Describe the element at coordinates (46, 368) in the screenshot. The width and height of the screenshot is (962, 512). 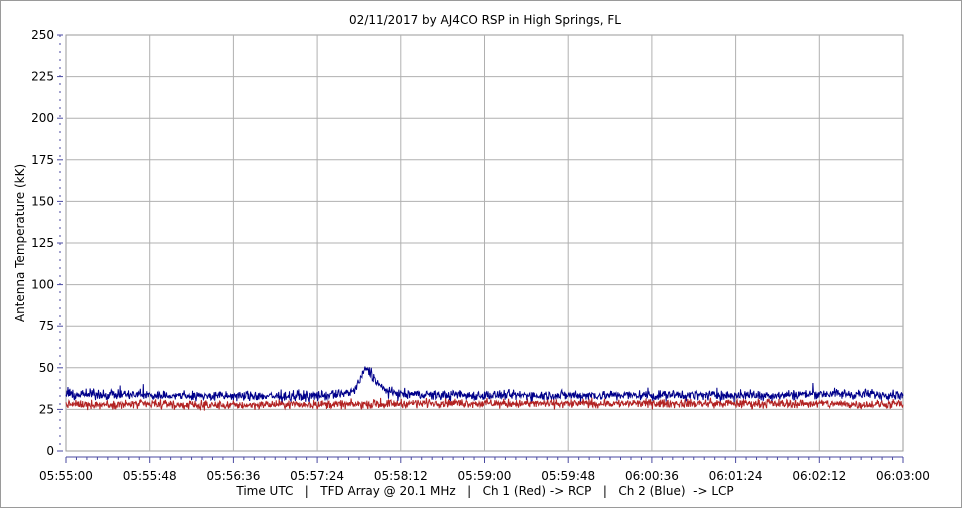
I see `y-tick-label: 50` at that location.